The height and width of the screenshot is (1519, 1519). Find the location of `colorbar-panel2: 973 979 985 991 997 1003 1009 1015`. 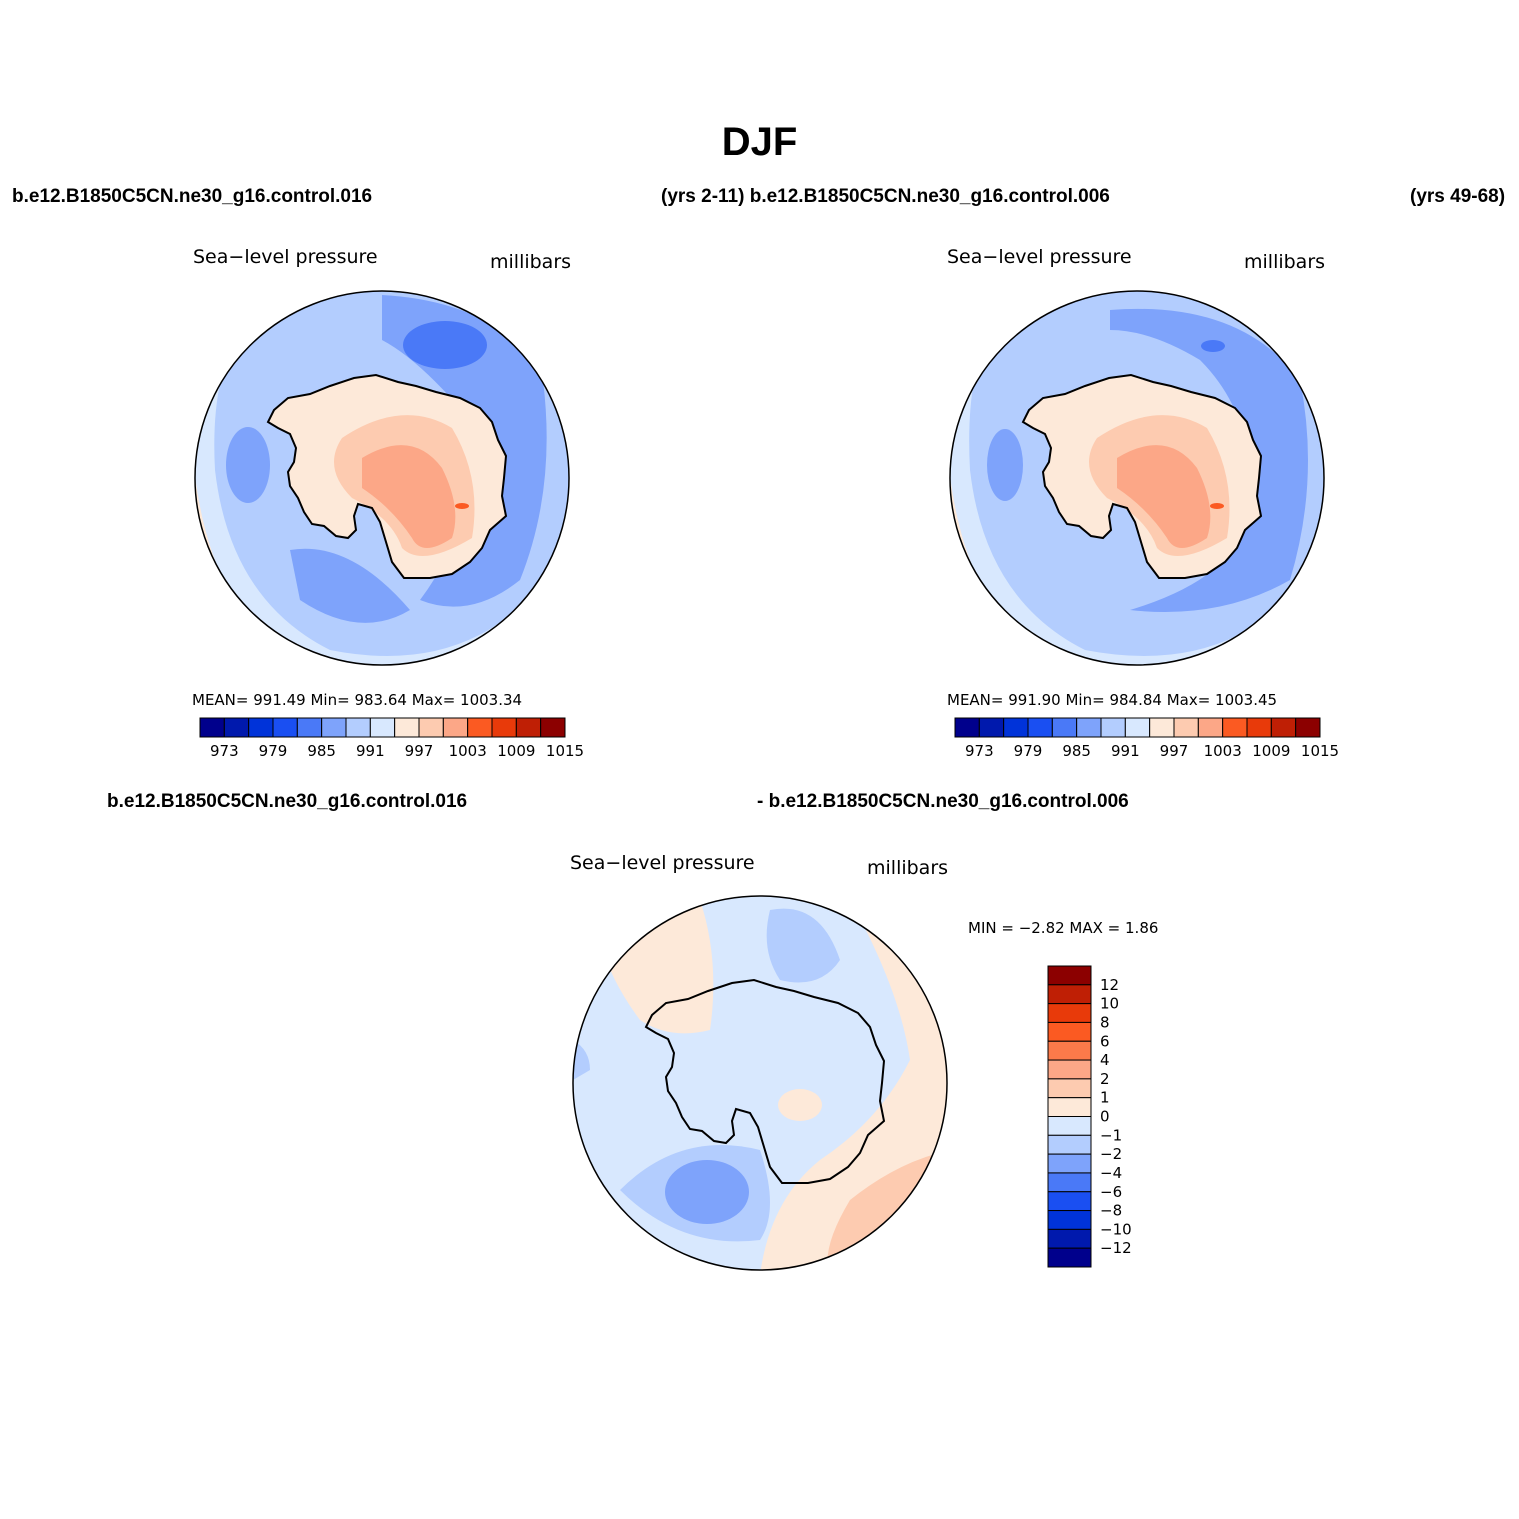

colorbar-panel2: 973 979 985 991 997 1003 1009 1015 is located at coordinates (1146, 738).